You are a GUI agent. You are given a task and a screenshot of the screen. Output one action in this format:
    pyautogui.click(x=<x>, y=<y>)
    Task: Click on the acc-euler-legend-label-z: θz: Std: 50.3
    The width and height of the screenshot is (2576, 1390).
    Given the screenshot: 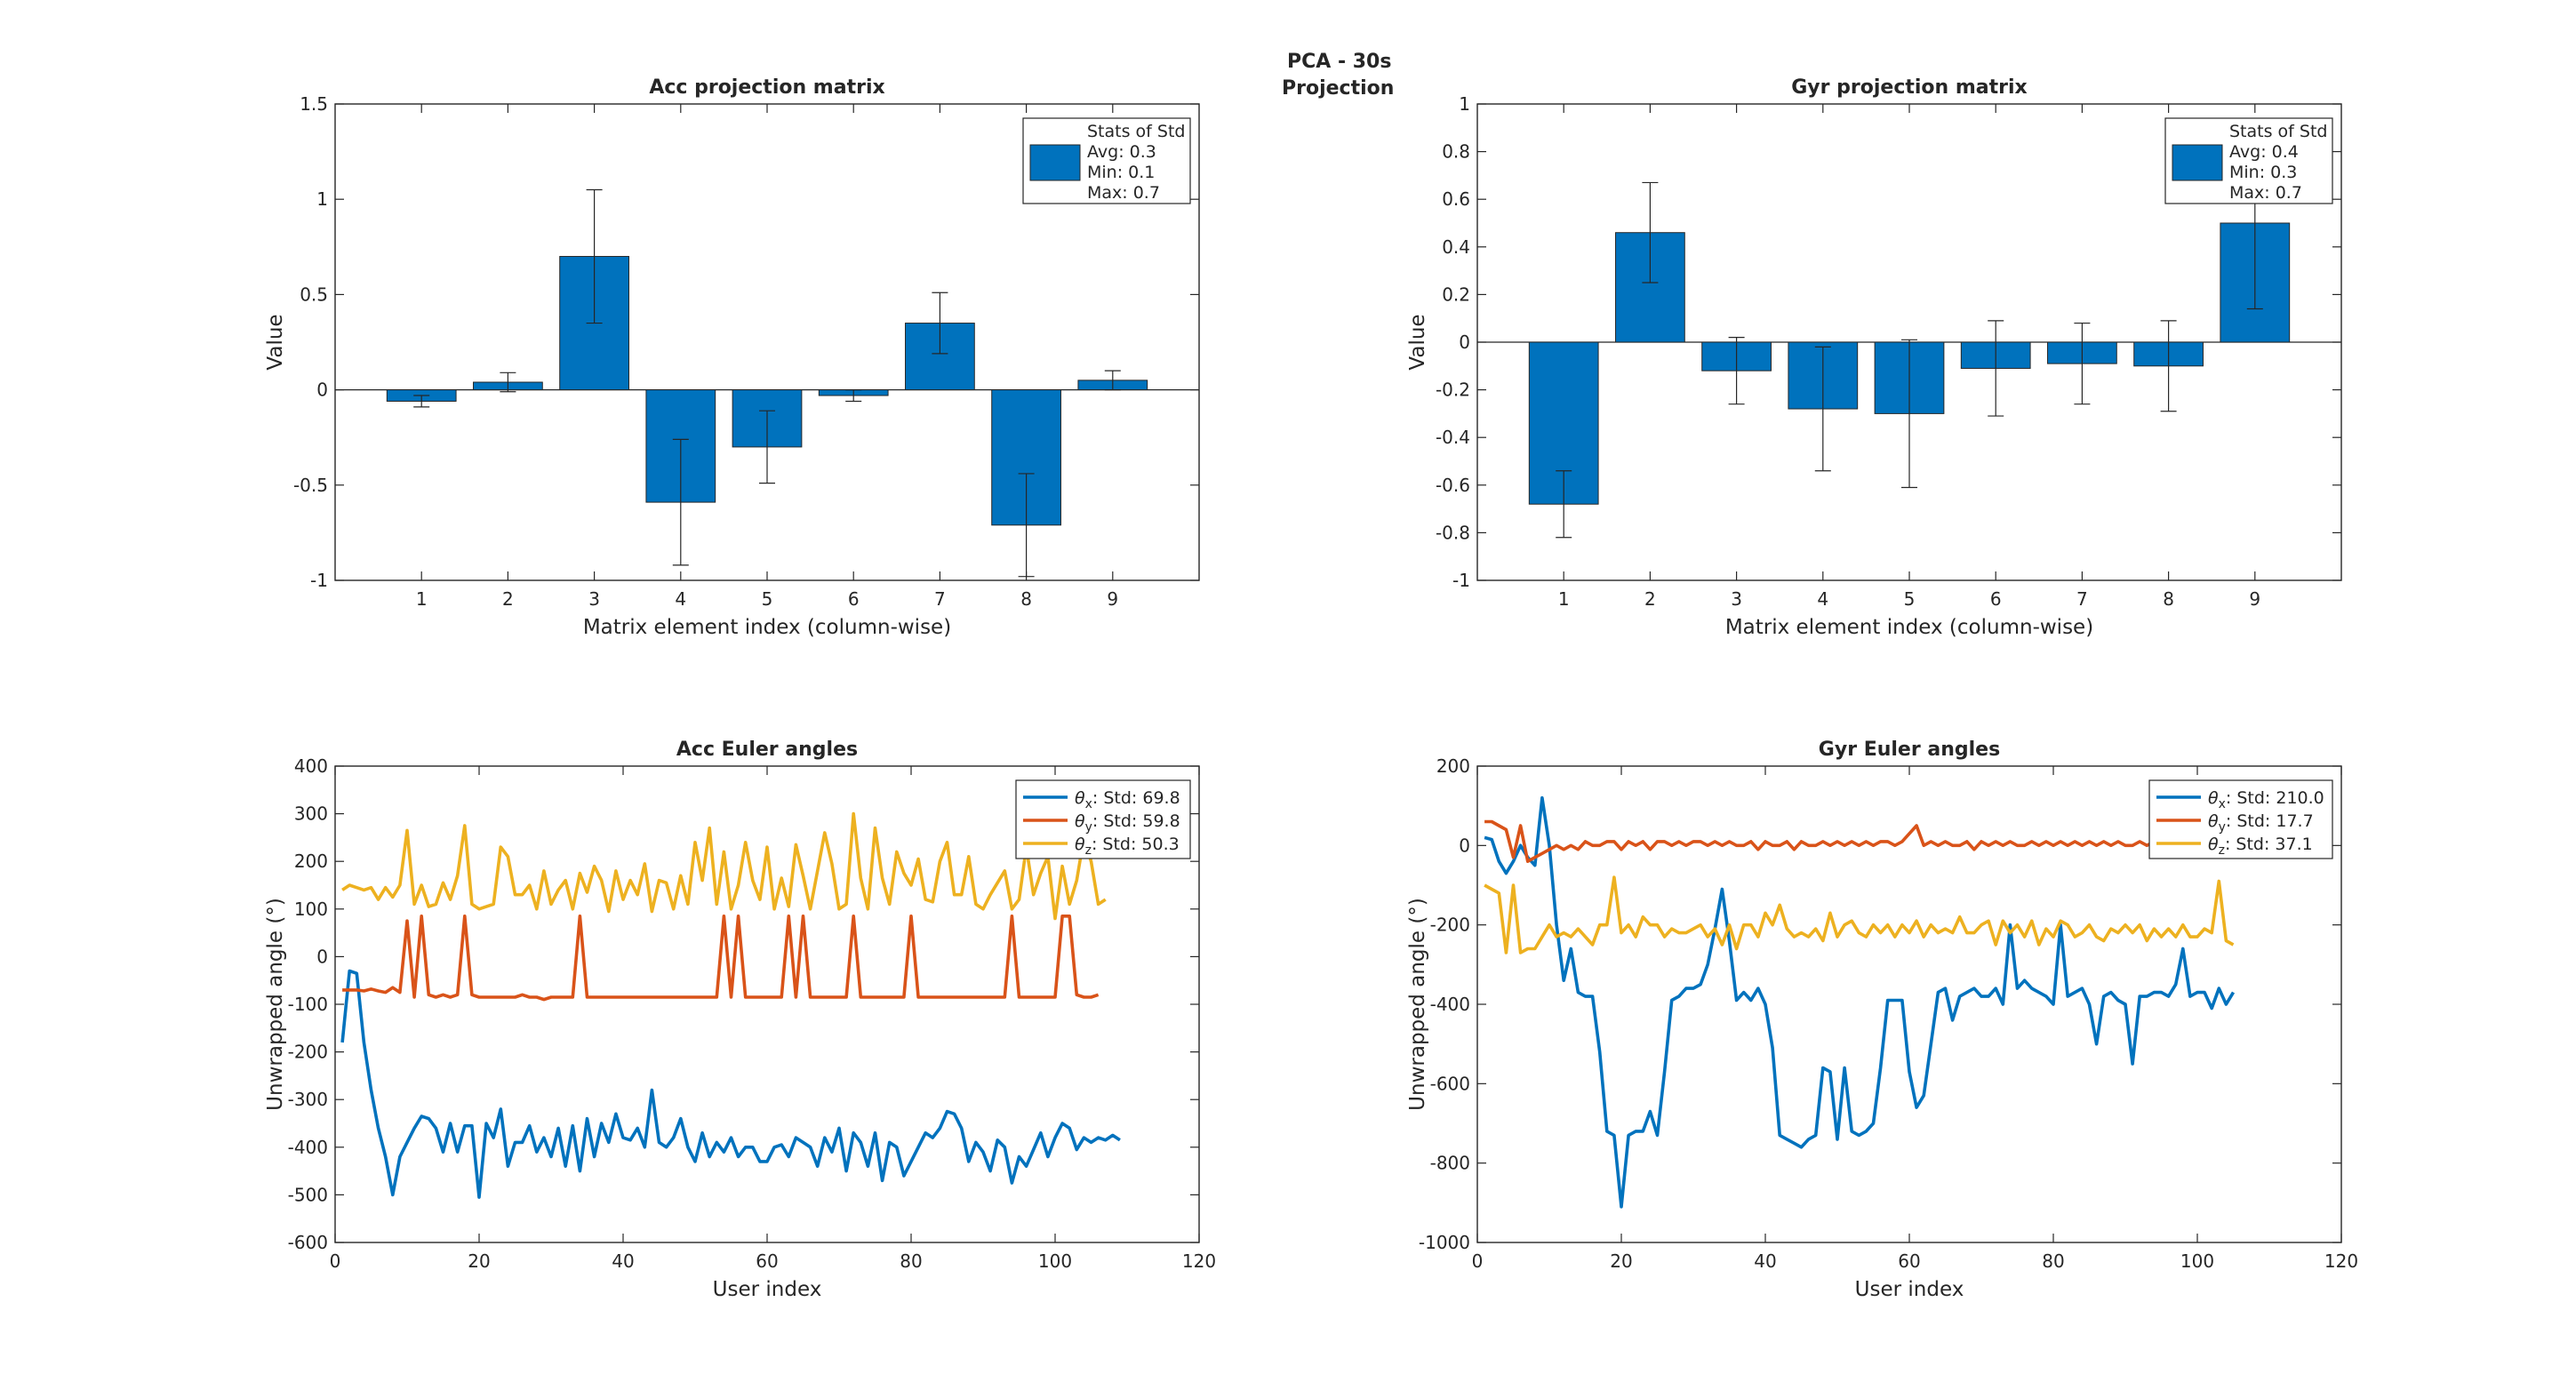 What is the action you would take?
    pyautogui.click(x=1127, y=846)
    